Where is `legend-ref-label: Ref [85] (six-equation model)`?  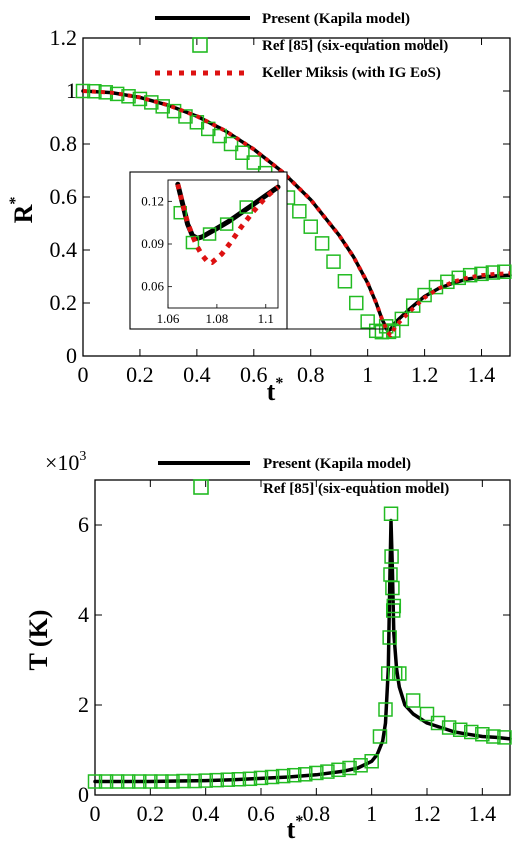 legend-ref-label: Ref [85] (six-equation model) is located at coordinates (355, 46).